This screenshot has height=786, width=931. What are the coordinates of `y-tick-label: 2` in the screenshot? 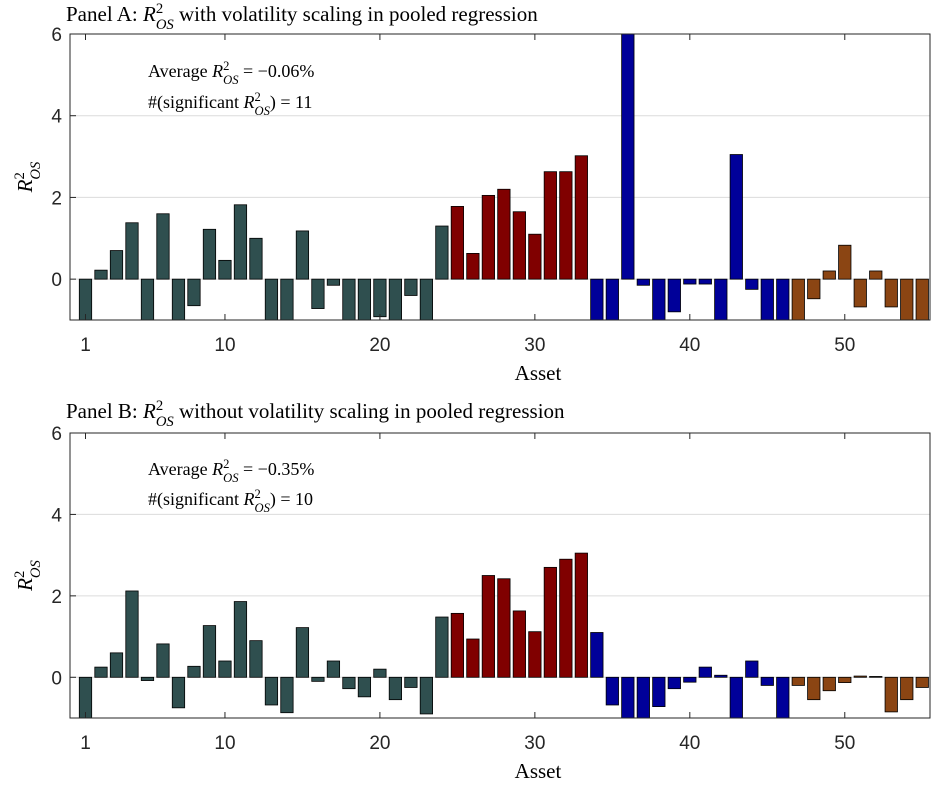 It's located at (56, 597).